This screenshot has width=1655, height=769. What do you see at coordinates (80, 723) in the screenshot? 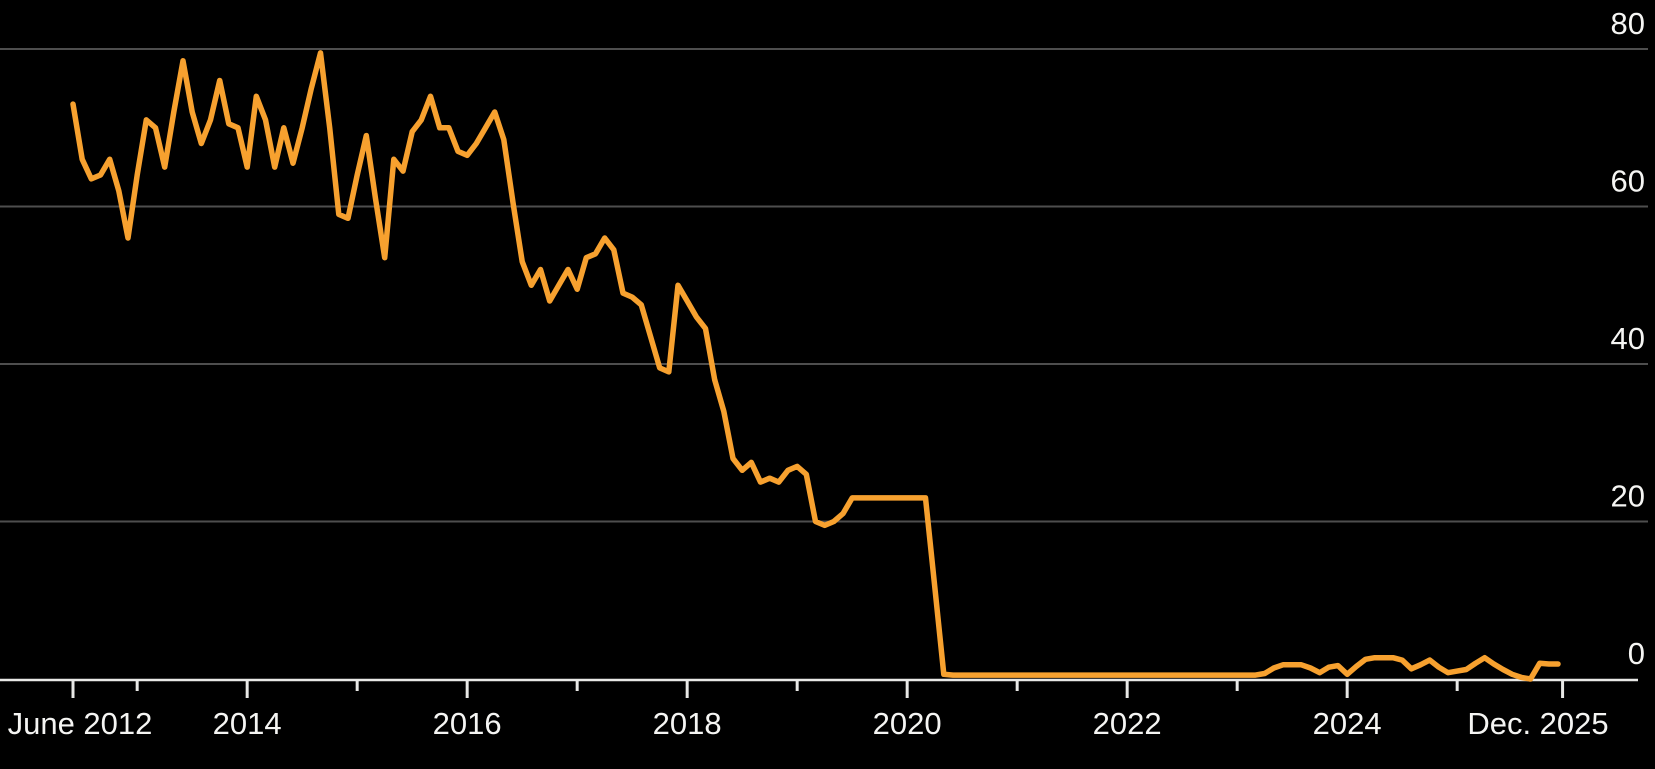
I see `x-axis-tick-label: June 2012` at bounding box center [80, 723].